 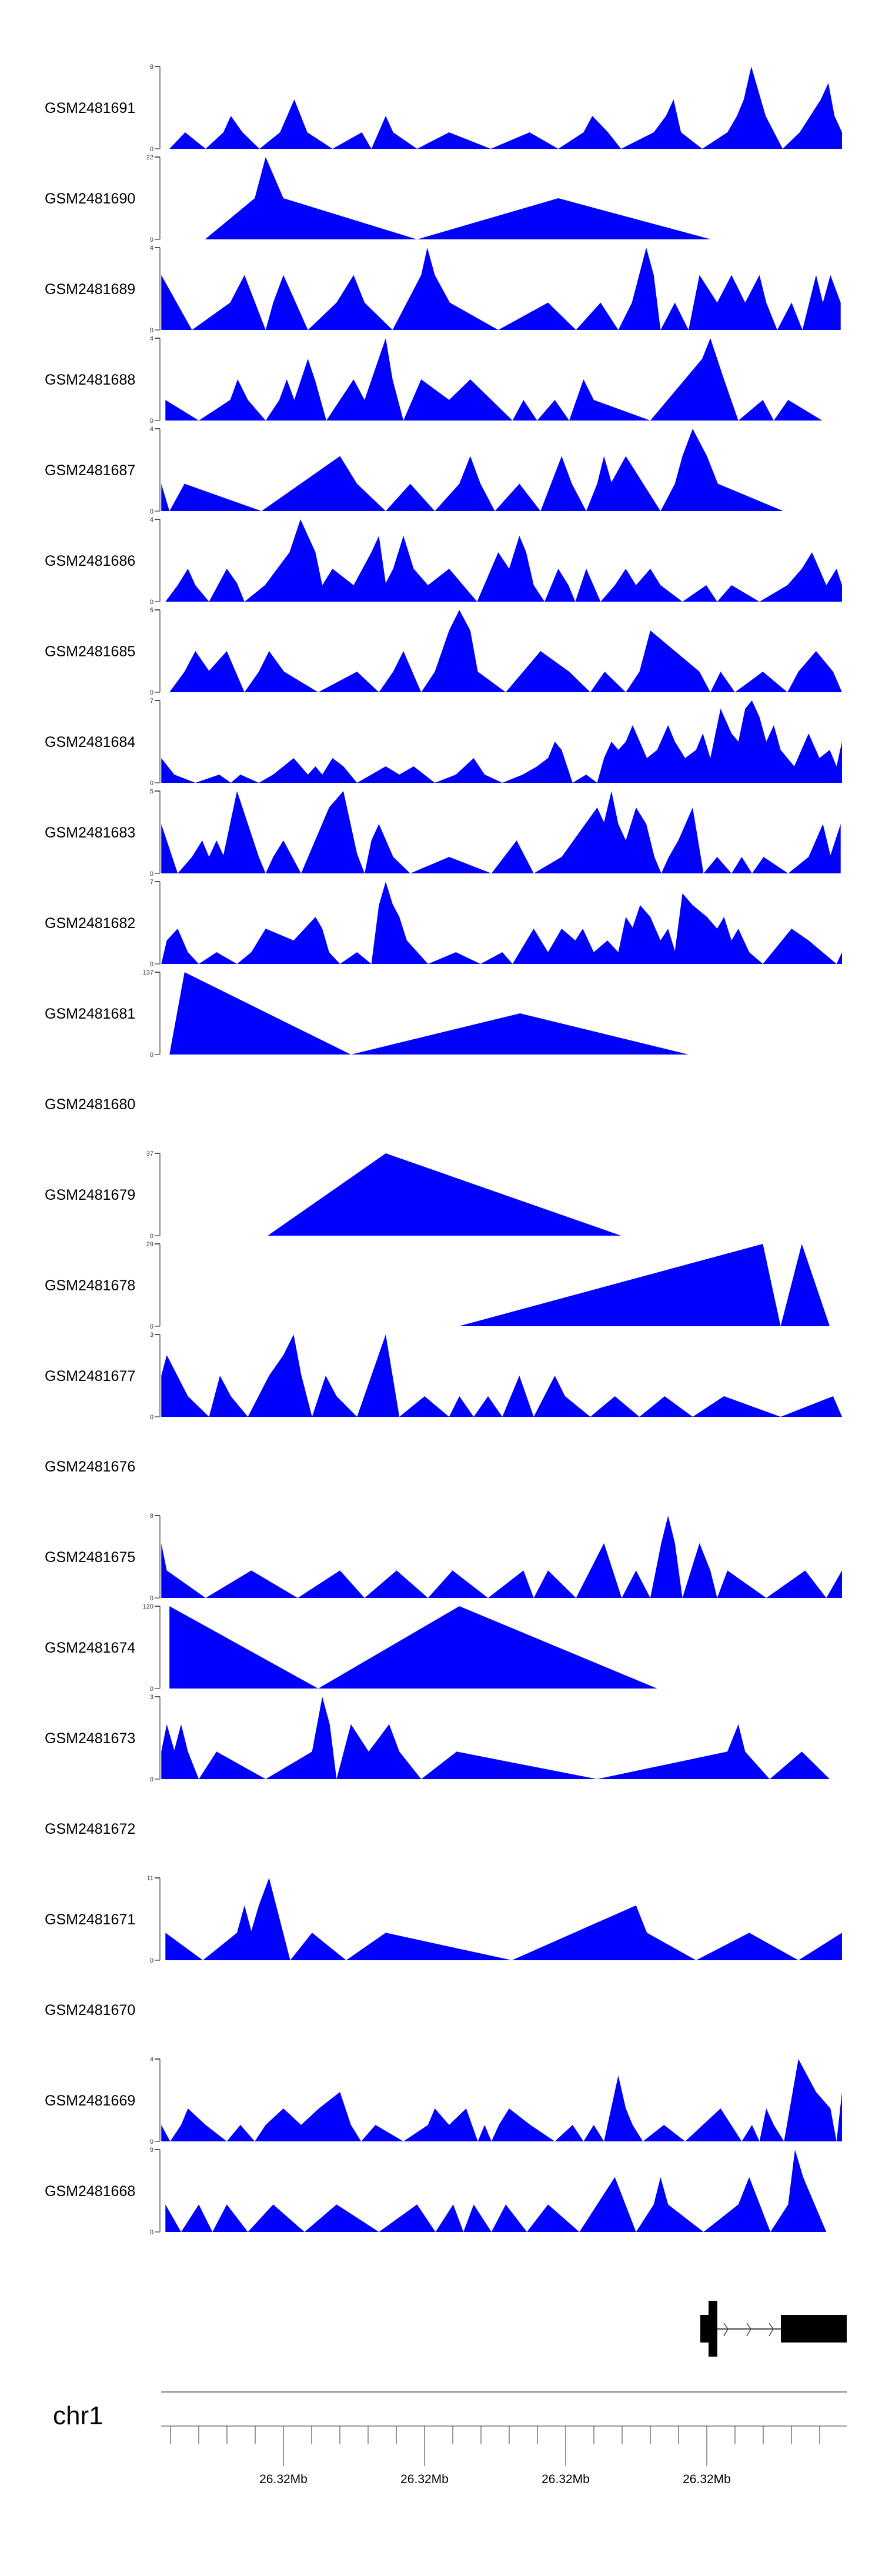 I want to click on gene-model, so click(x=773, y=2329).